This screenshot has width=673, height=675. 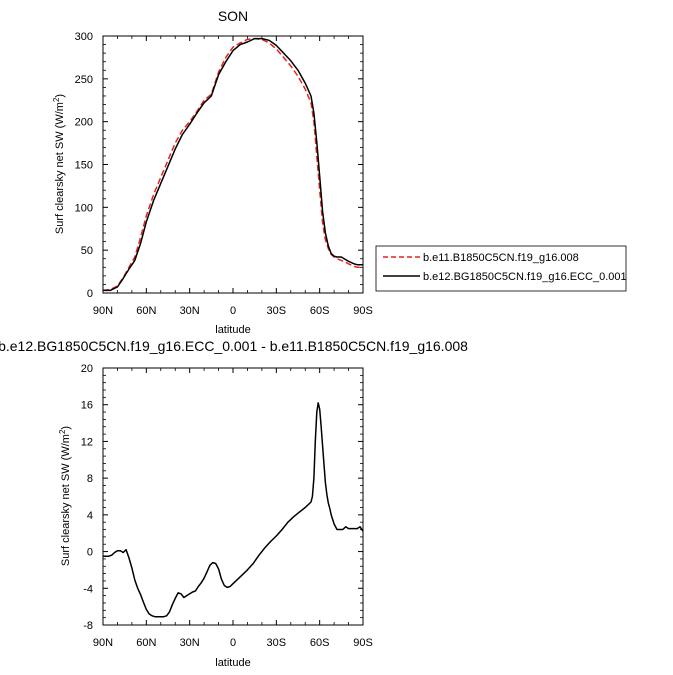 I want to click on bottom-plot-frame, so click(x=233, y=496).